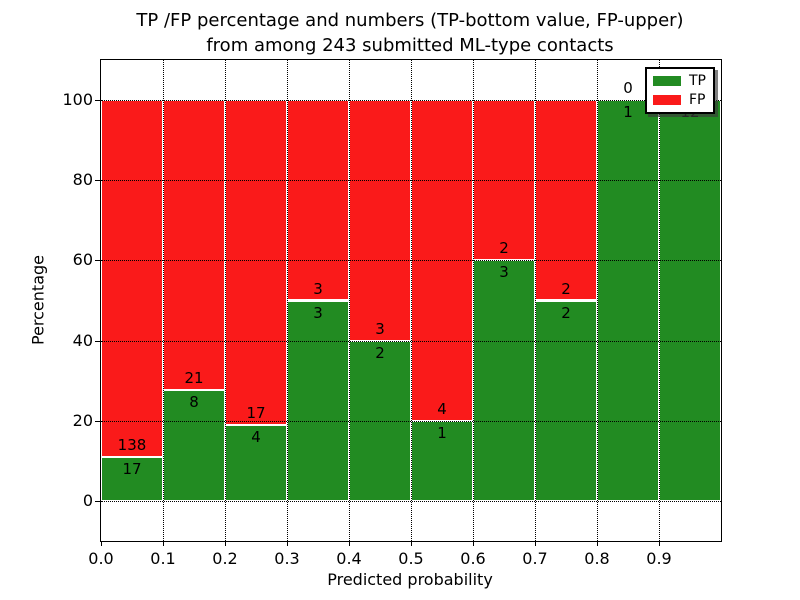 This screenshot has width=800, height=600. I want to click on x-tick-label: 0.5, so click(411, 558).